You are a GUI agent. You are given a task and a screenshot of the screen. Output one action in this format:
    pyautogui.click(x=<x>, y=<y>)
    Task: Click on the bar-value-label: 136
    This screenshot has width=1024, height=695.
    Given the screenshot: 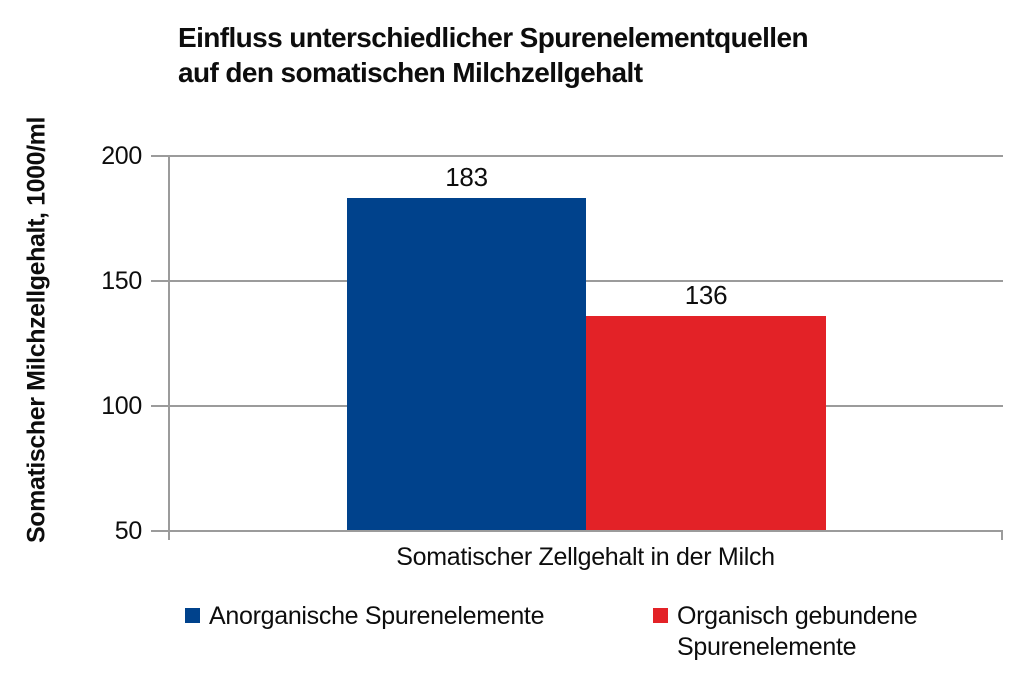 What is the action you would take?
    pyautogui.click(x=706, y=295)
    